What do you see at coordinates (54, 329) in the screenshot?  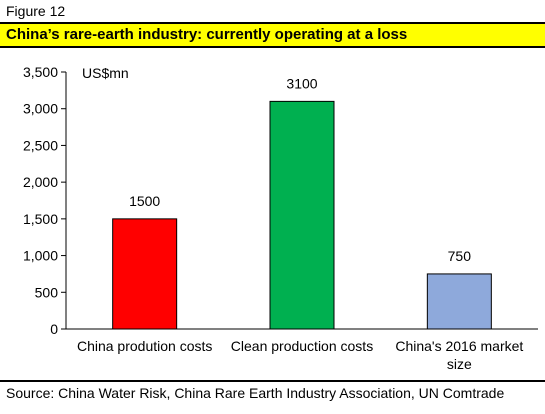 I see `y-tick-label: 0` at bounding box center [54, 329].